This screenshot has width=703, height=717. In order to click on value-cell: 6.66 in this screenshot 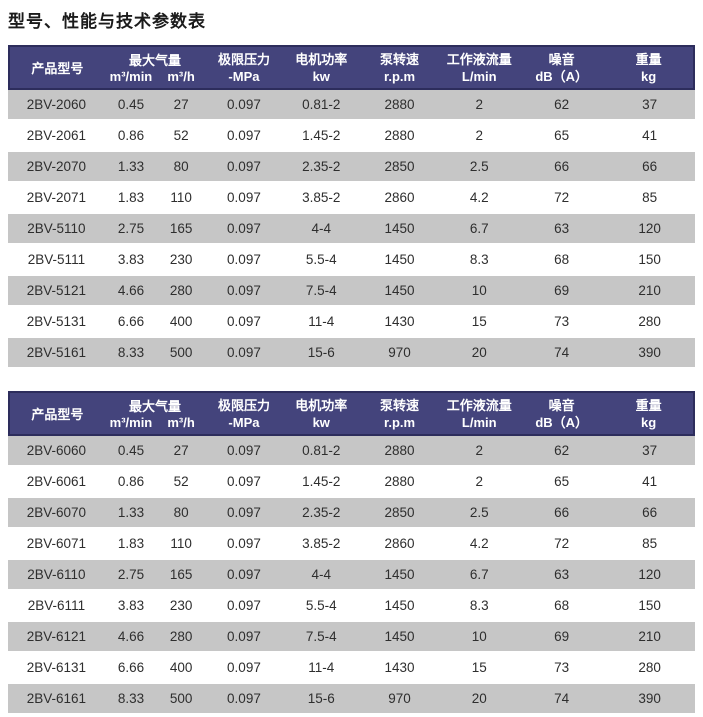, I will do `click(131, 322)`.